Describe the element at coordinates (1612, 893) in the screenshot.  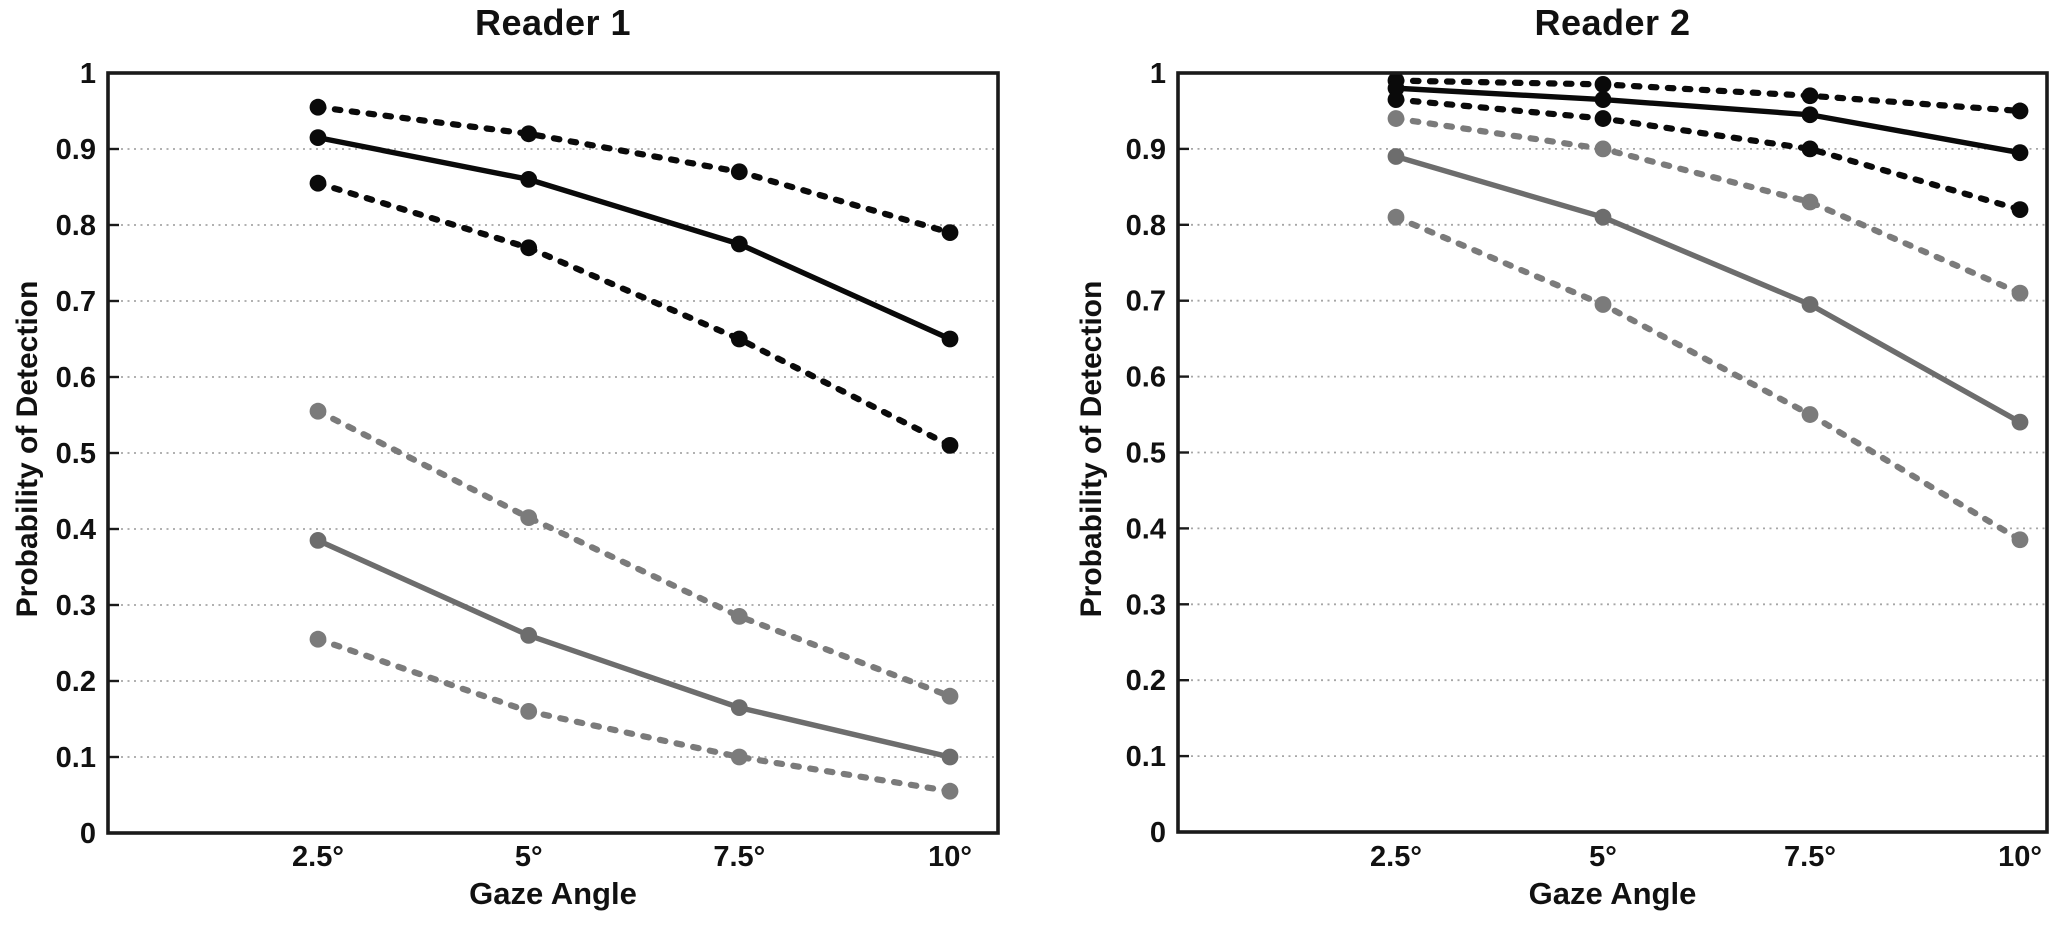
I see `x-axis-title-reader-2: Gaze Angle` at that location.